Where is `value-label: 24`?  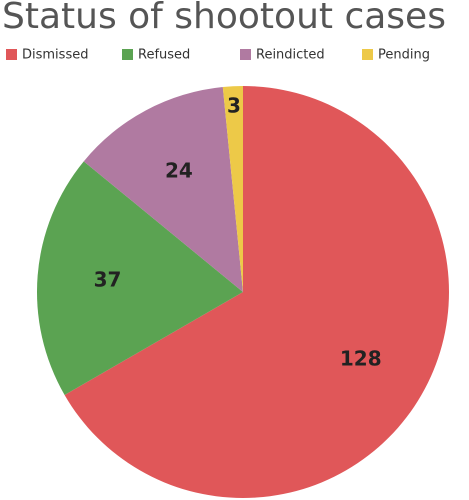
value-label: 24 is located at coordinates (179, 171).